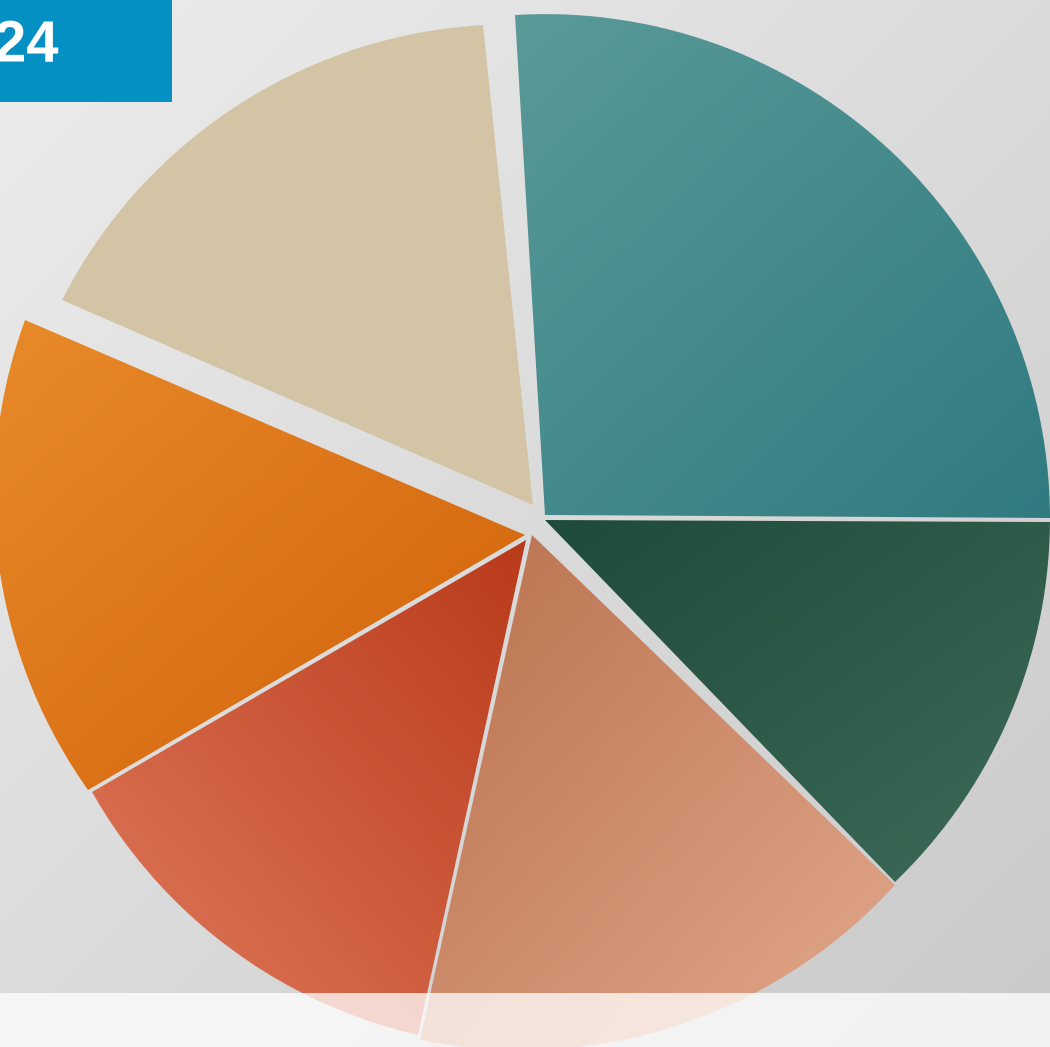  I want to click on badge, so click(86, 51).